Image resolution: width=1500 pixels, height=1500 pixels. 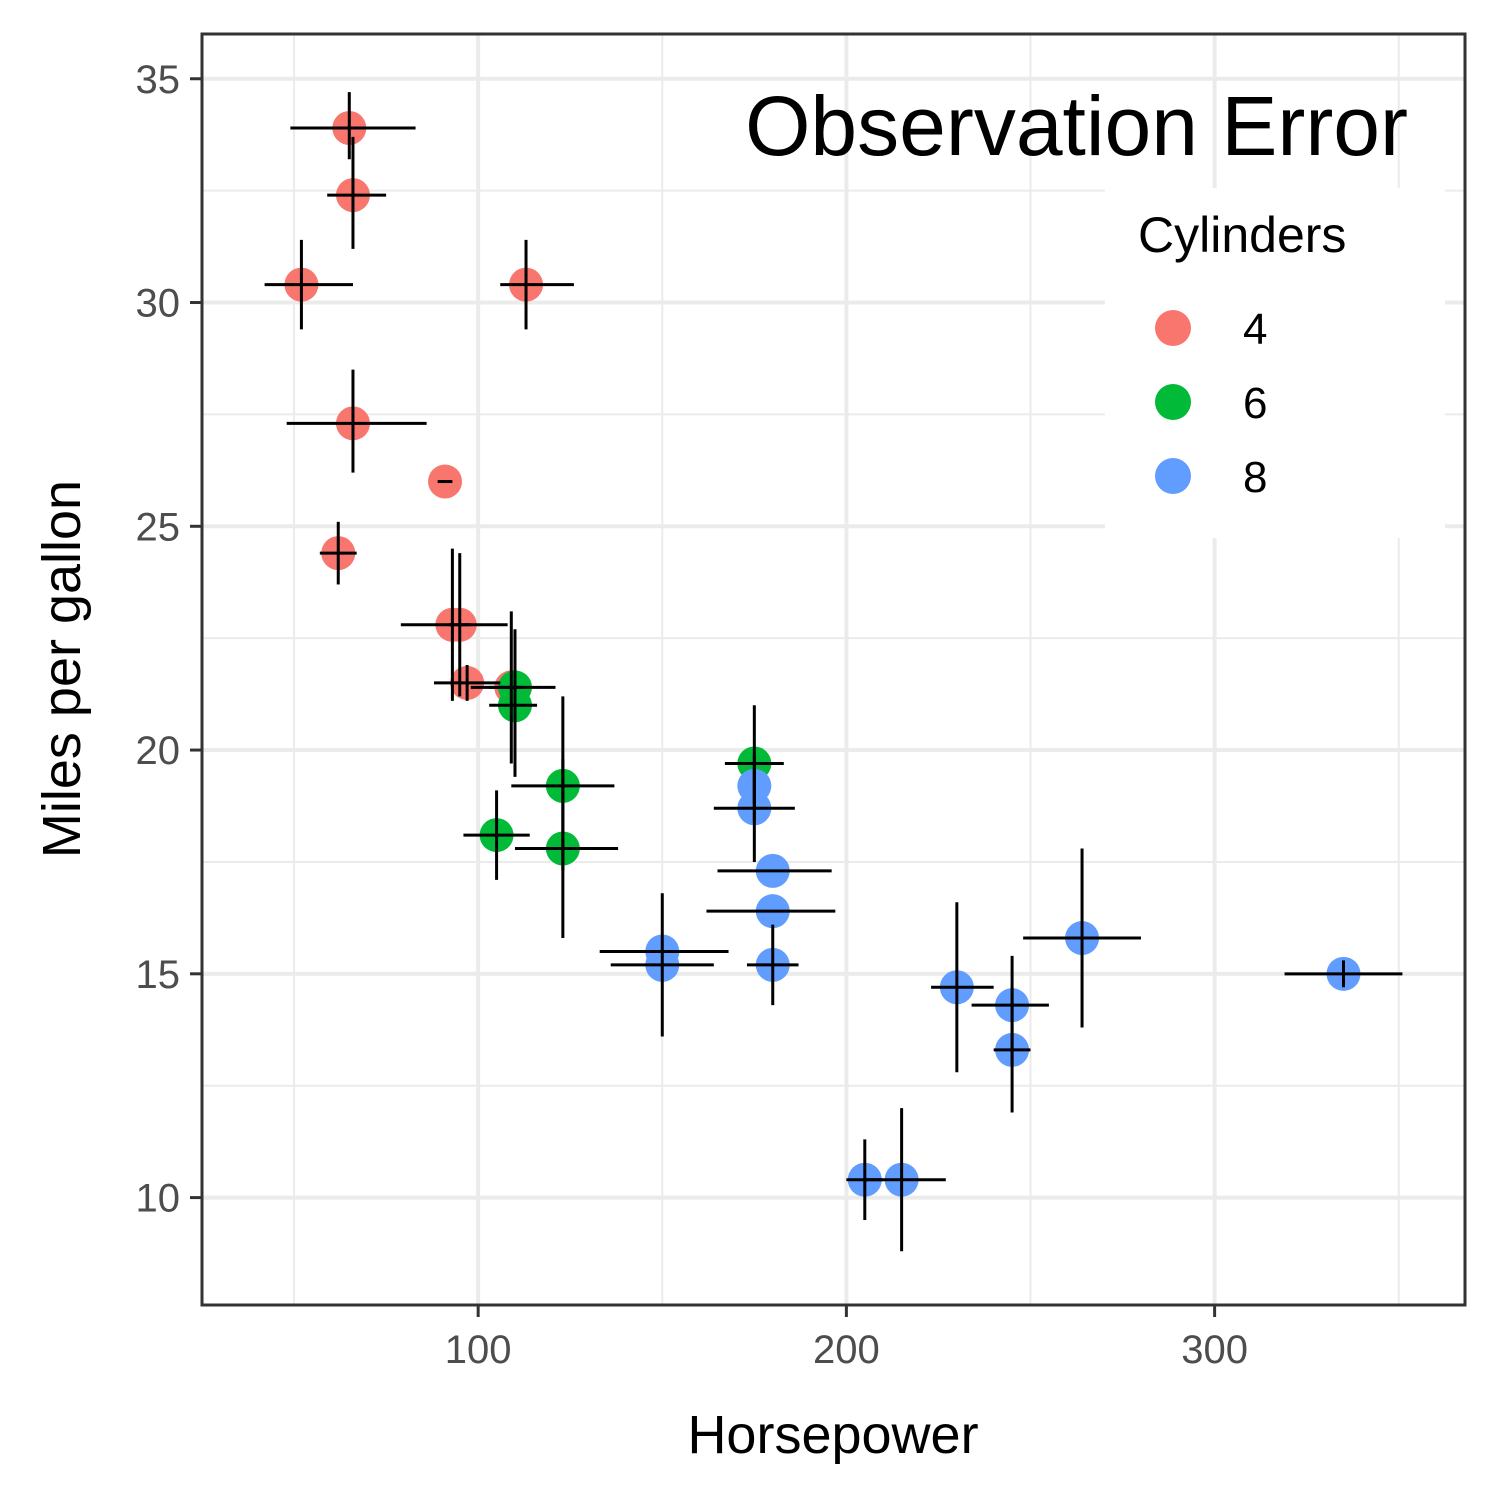 I want to click on legend-label: 4, so click(x=1255, y=329).